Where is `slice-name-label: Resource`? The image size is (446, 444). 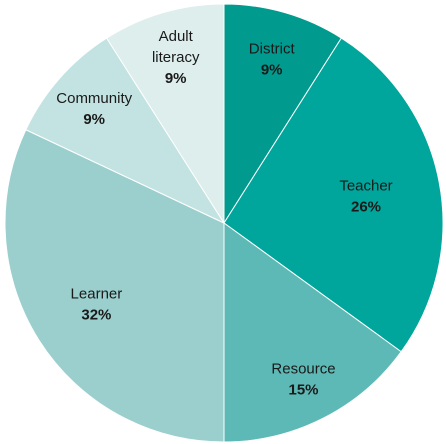
slice-name-label: Resource is located at coordinates (303, 369).